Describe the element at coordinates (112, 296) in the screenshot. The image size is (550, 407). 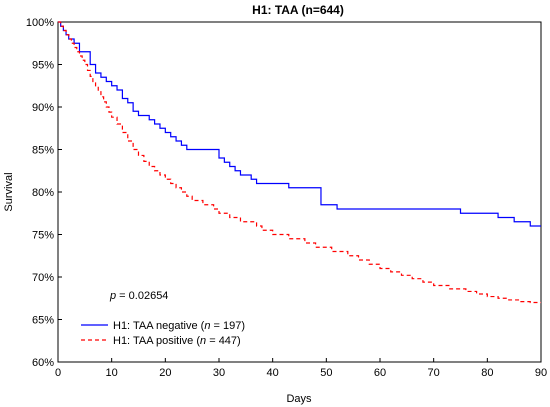
I see `p-value-symbol: p` at that location.